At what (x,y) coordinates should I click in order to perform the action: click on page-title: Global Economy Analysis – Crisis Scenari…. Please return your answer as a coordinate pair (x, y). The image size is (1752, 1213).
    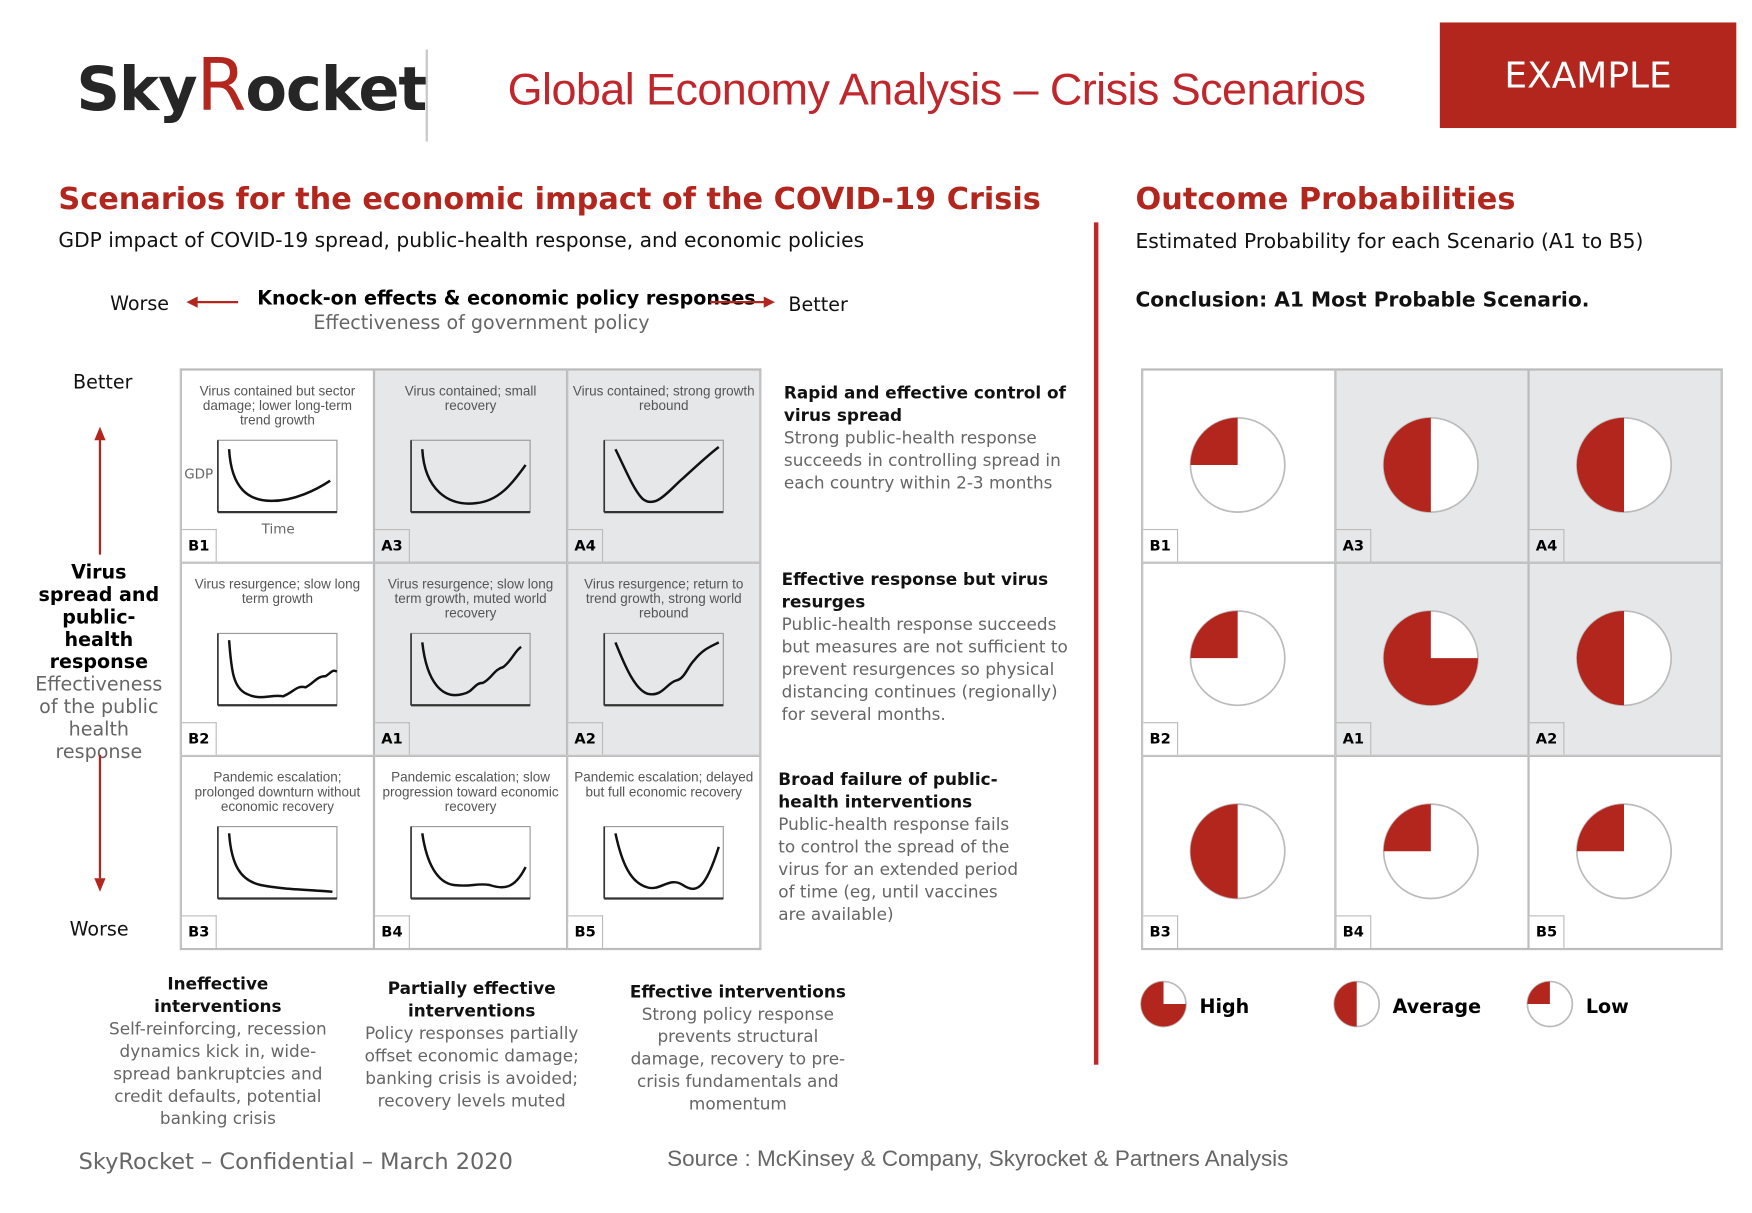
    Looking at the image, I should click on (936, 90).